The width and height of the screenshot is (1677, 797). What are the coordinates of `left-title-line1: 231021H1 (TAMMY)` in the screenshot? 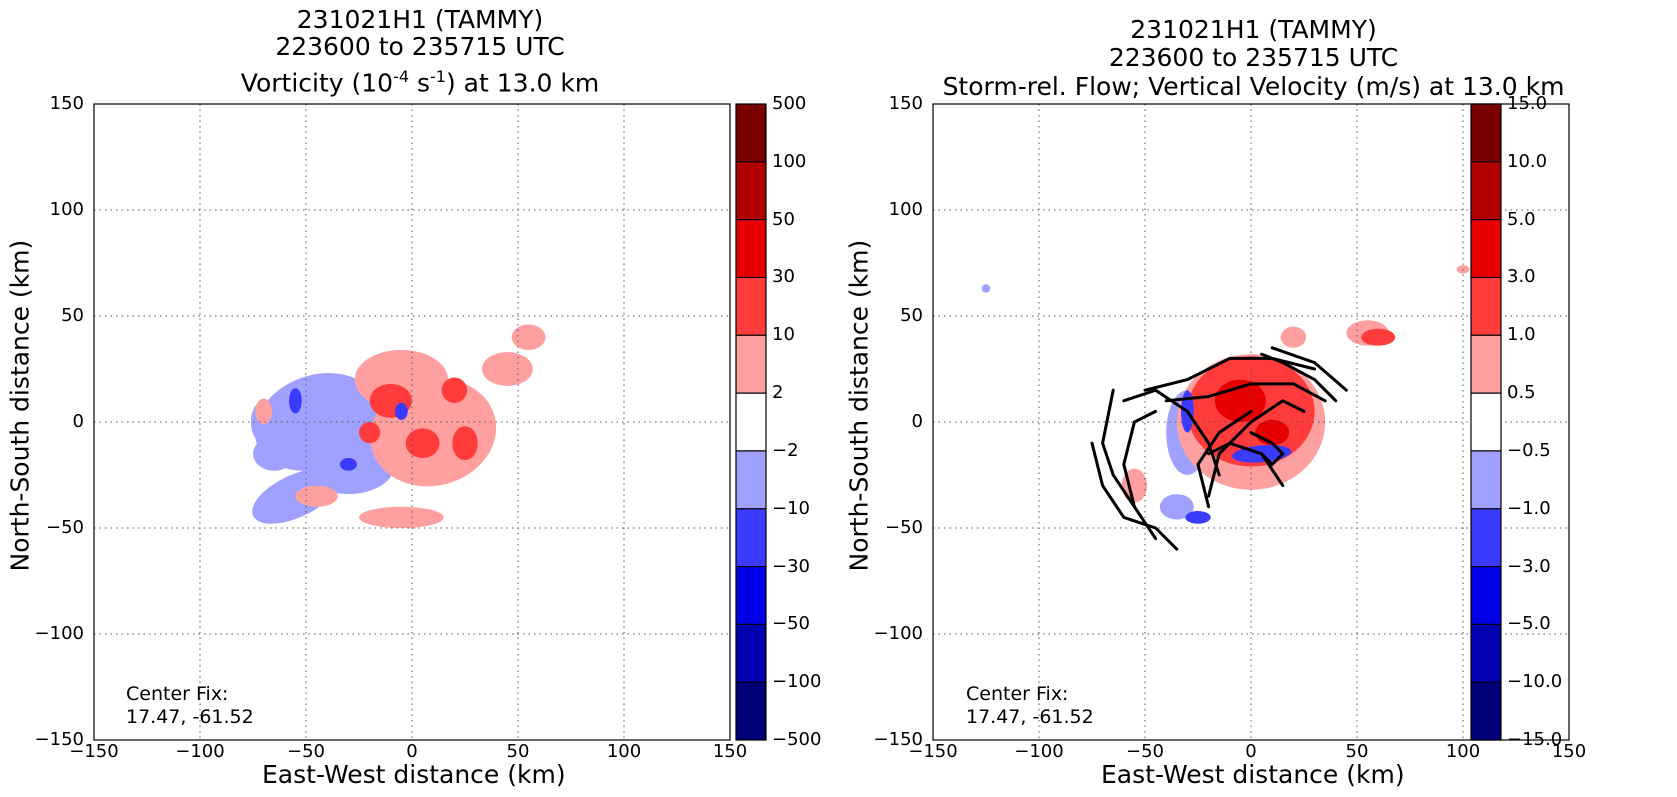 It's located at (420, 19).